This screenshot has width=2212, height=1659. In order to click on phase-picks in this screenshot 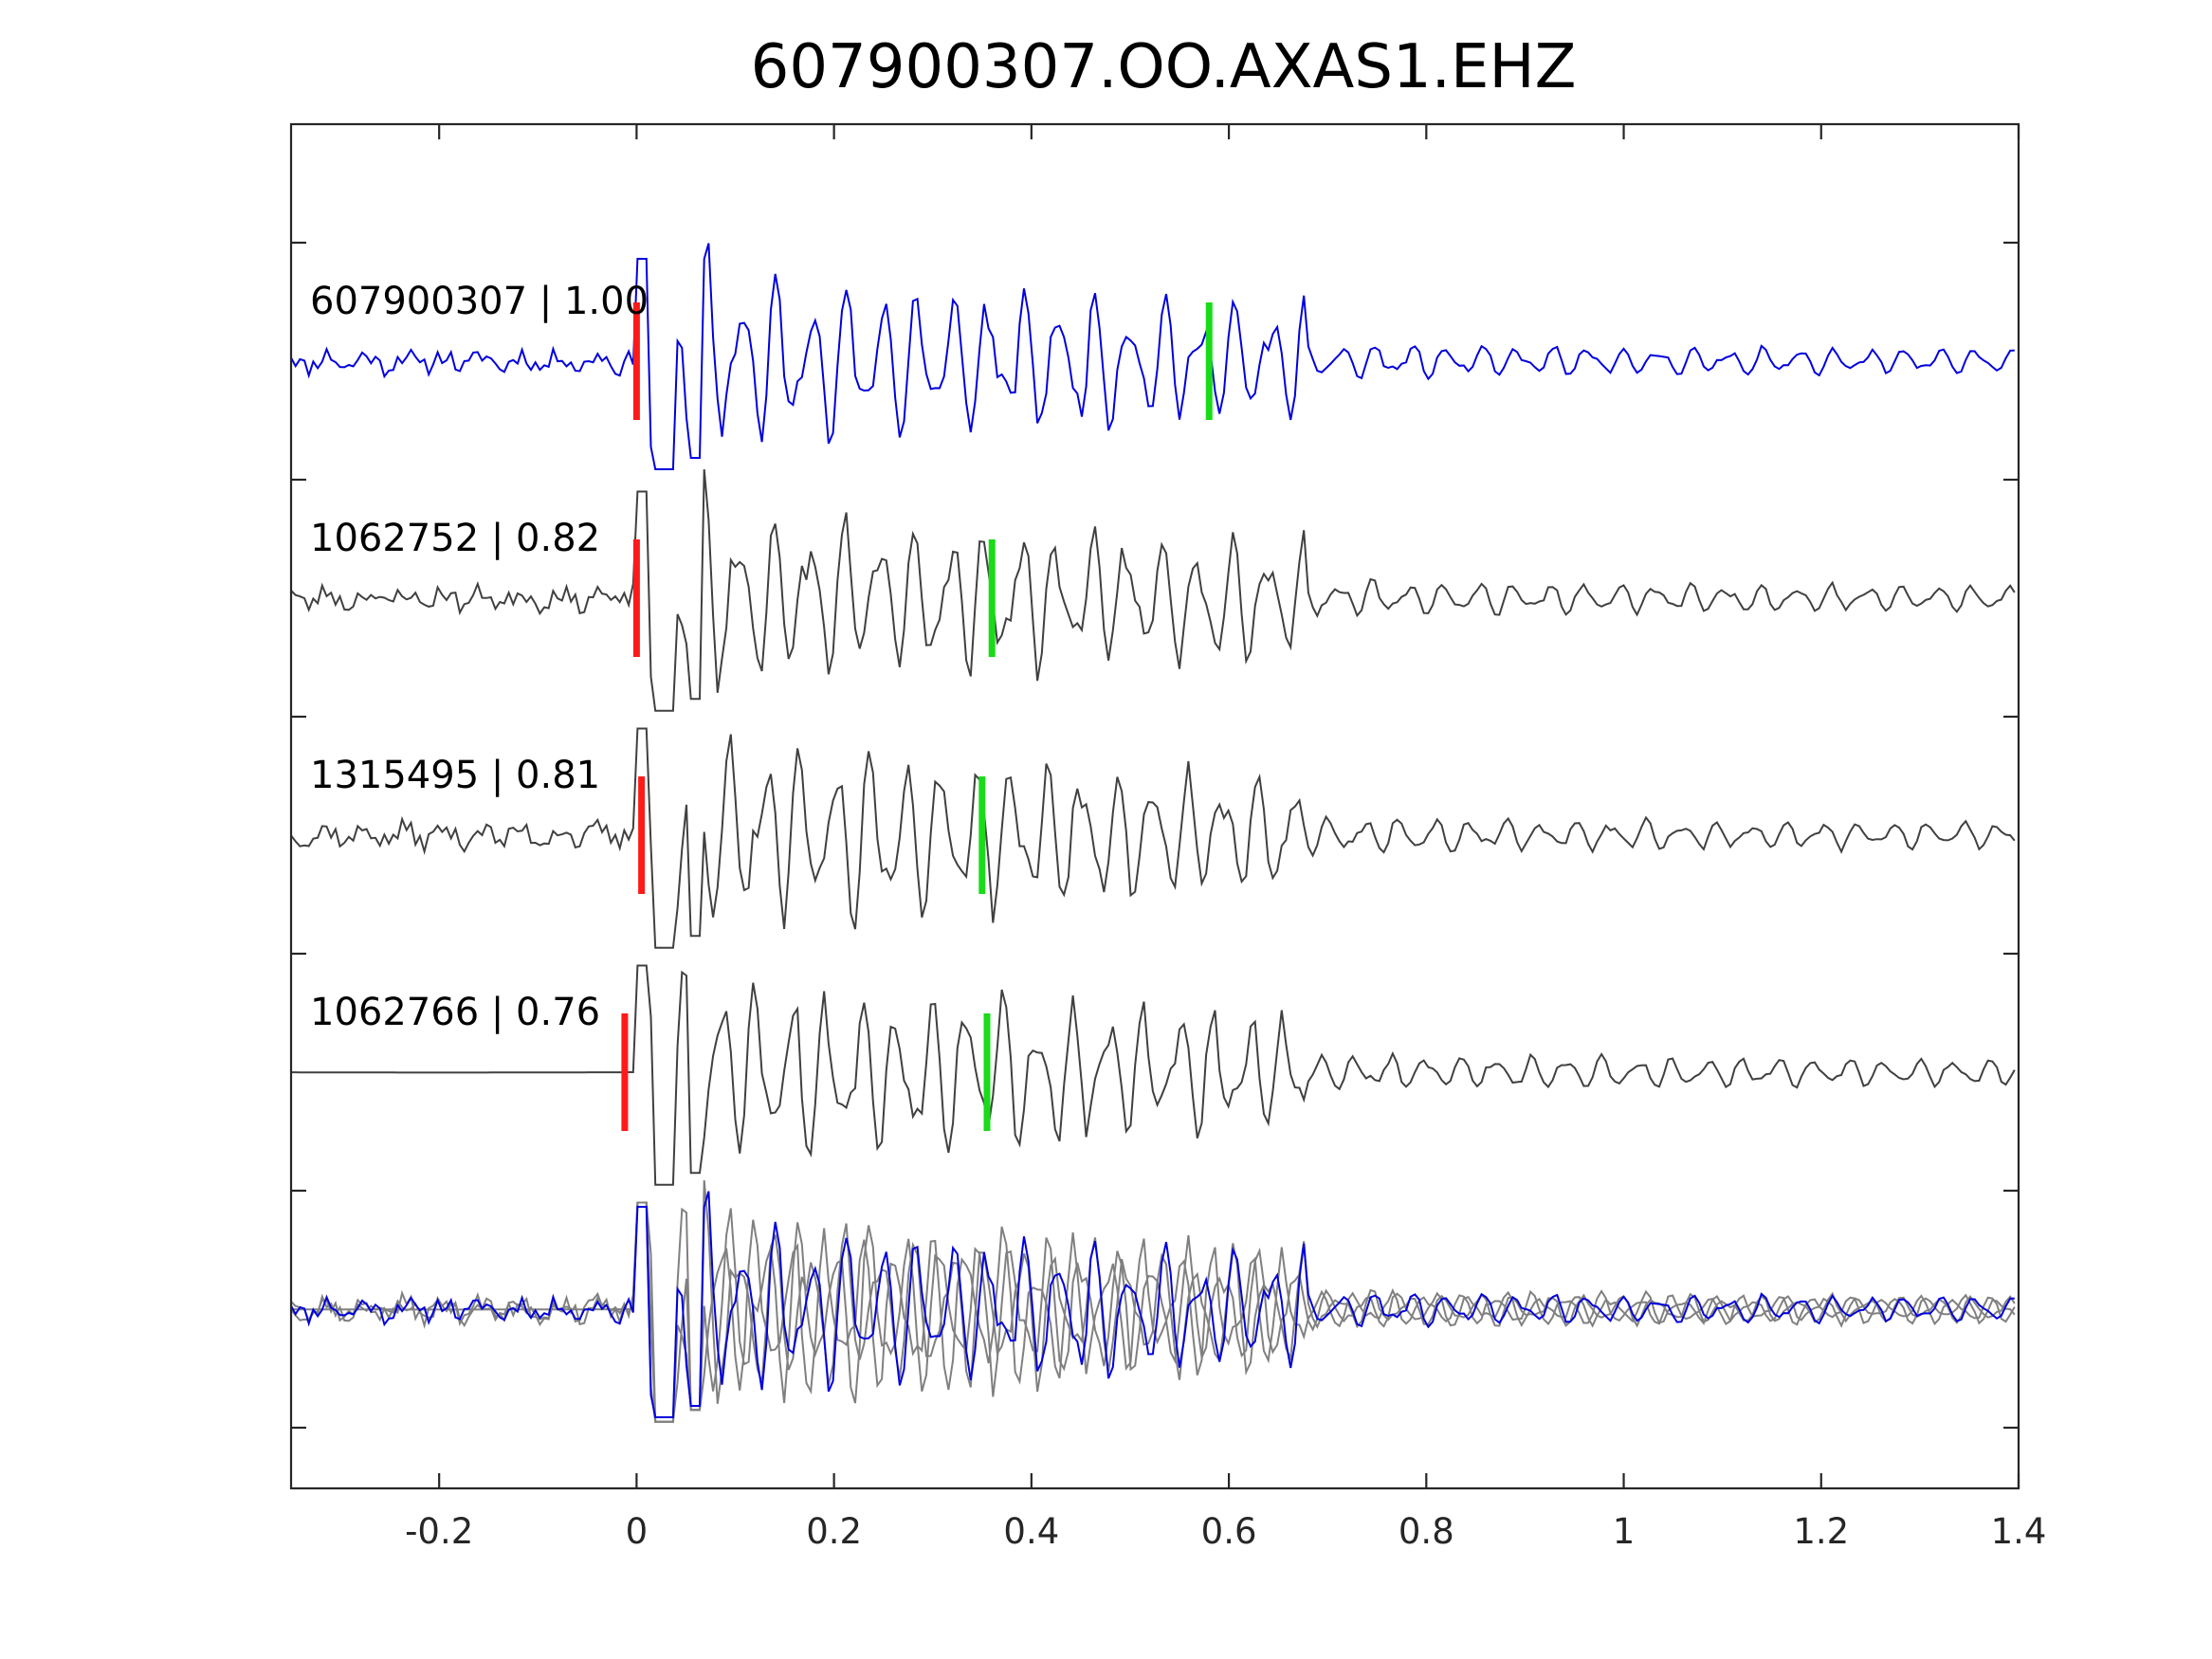, I will do `click(917, 716)`.